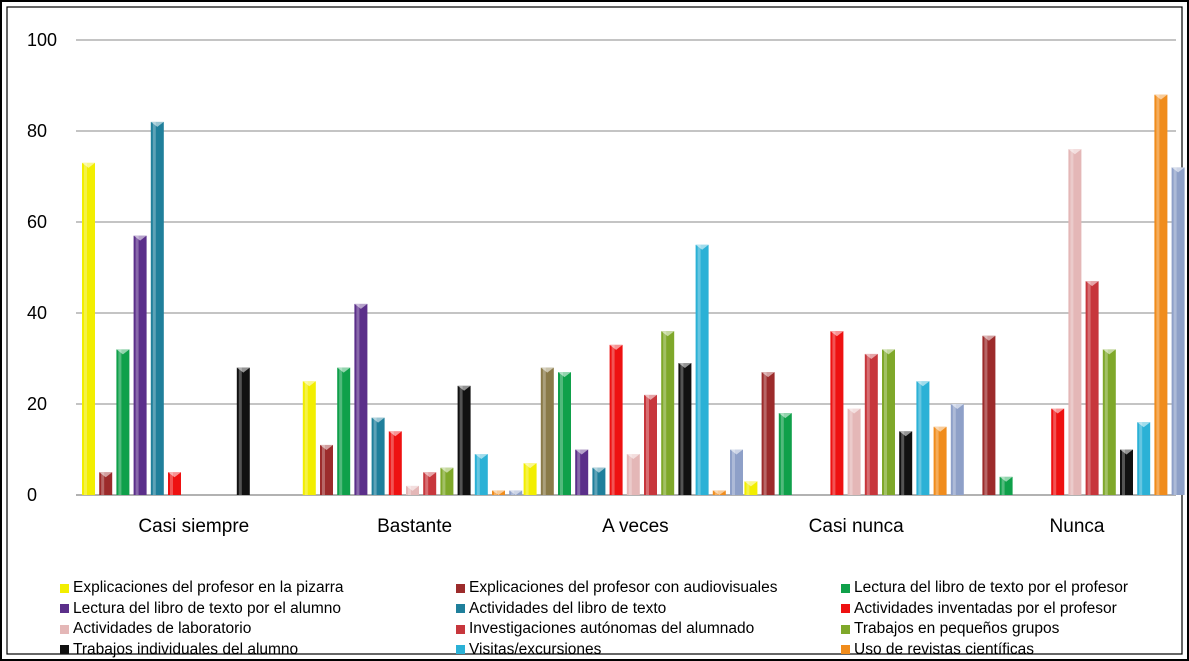  Describe the element at coordinates (162, 628) in the screenshot. I see `legend-label: Actividades de laboratorio` at that location.